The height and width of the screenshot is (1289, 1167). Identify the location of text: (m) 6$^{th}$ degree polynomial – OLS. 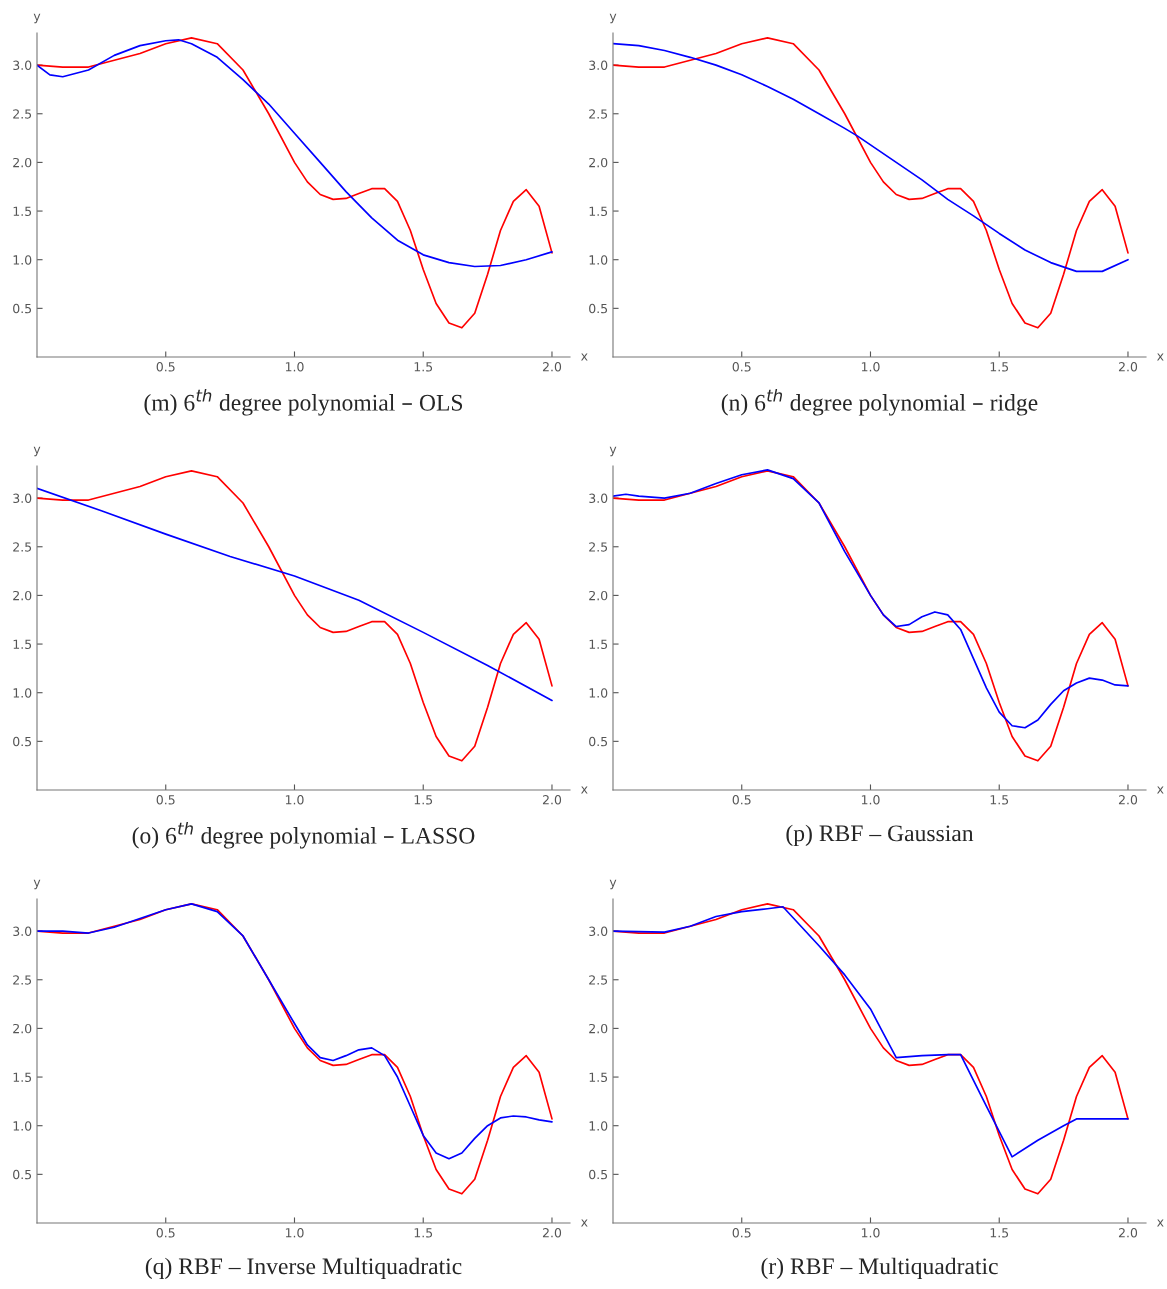
(303, 402).